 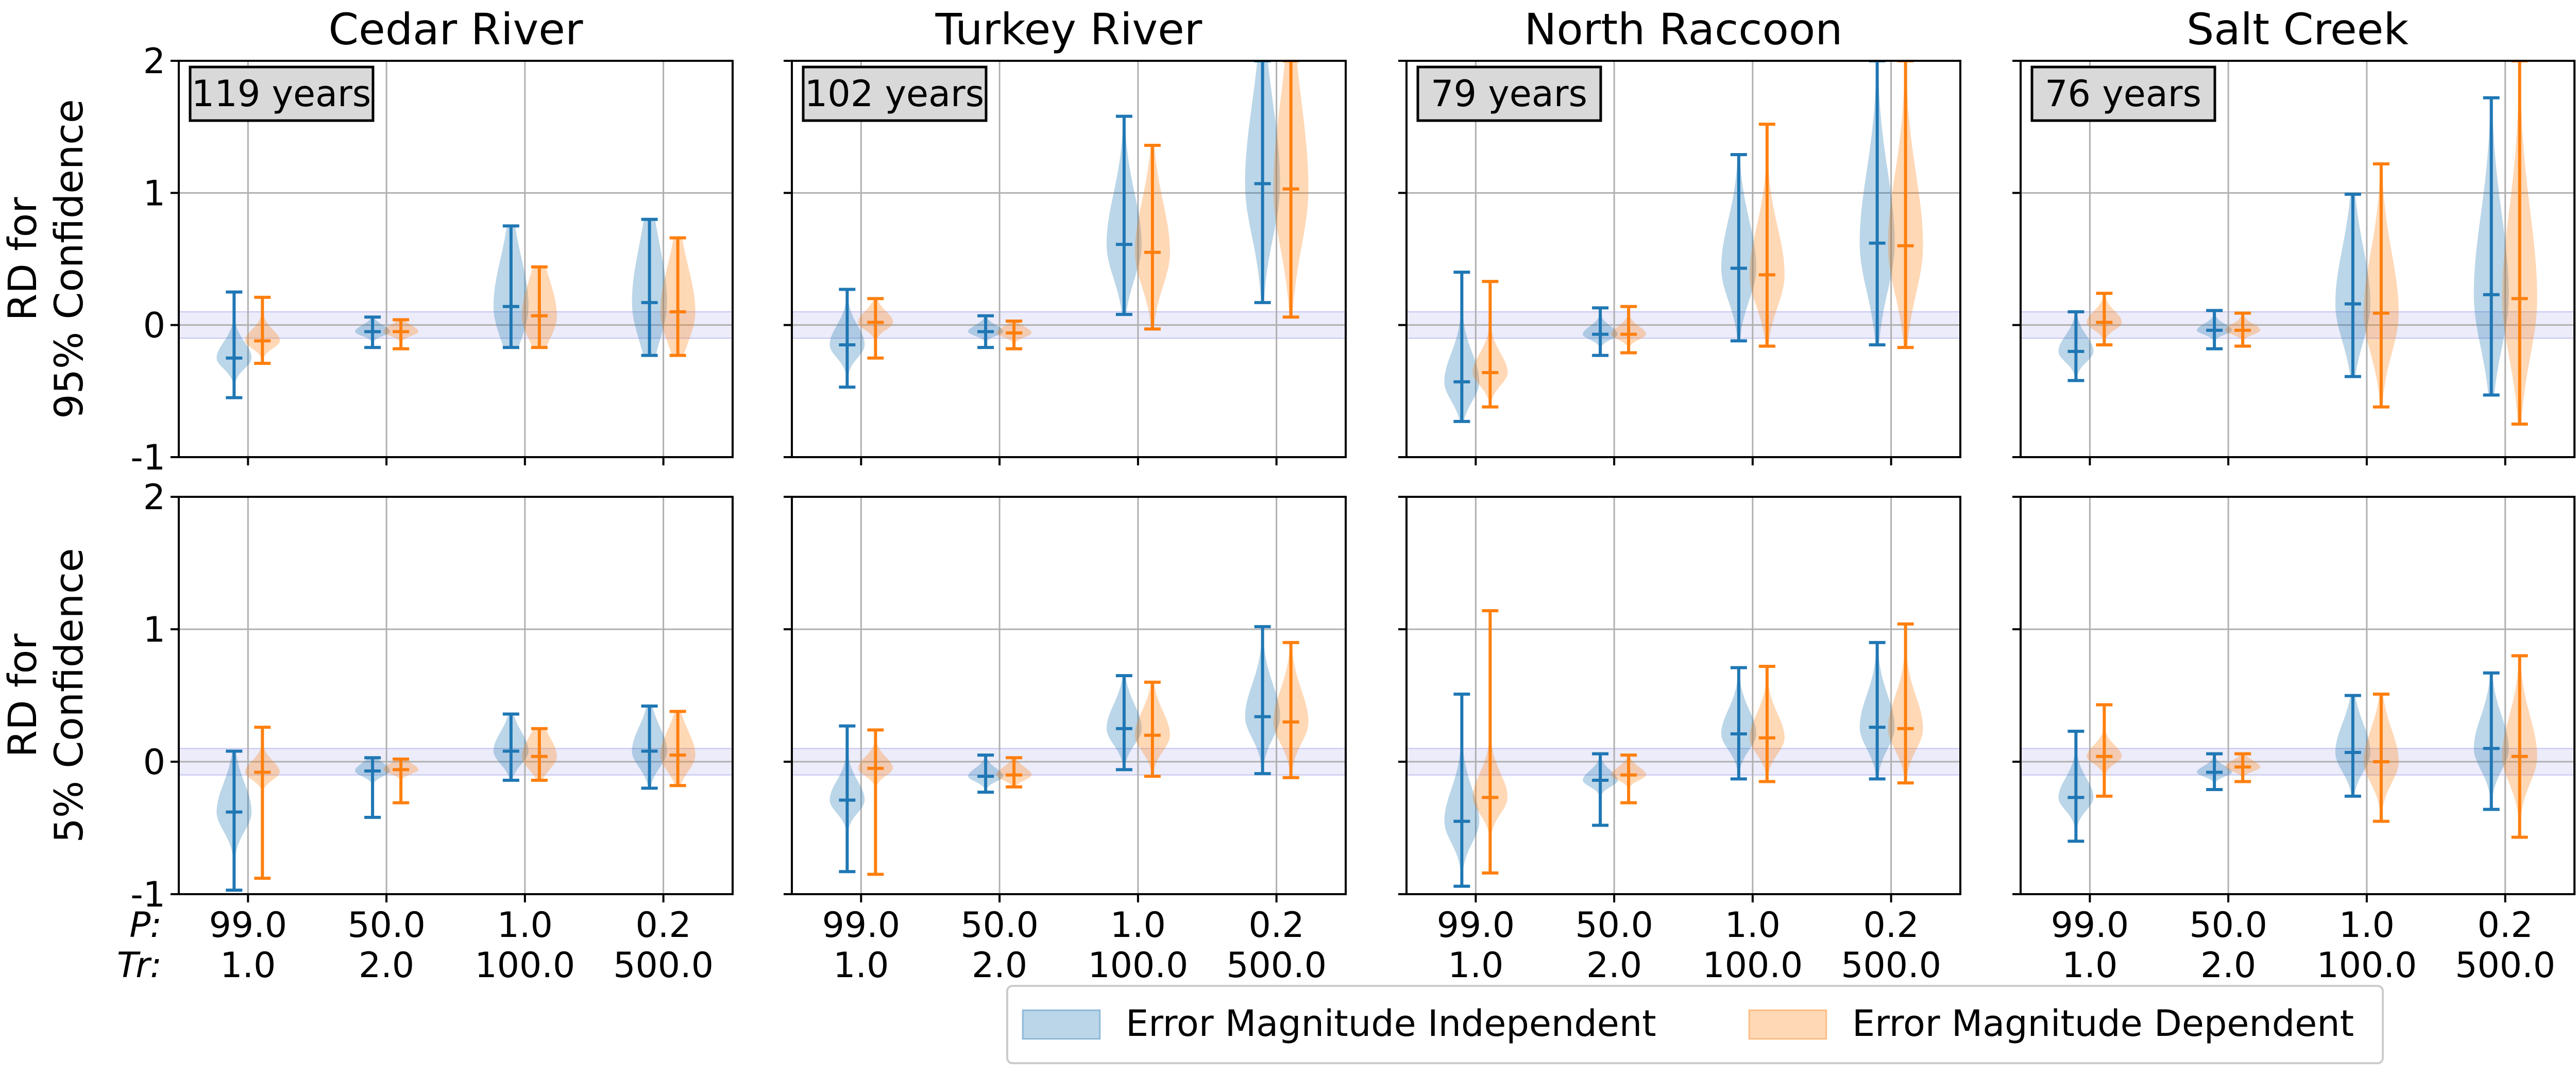 What do you see at coordinates (1695, 1024) in the screenshot?
I see `legend-box` at bounding box center [1695, 1024].